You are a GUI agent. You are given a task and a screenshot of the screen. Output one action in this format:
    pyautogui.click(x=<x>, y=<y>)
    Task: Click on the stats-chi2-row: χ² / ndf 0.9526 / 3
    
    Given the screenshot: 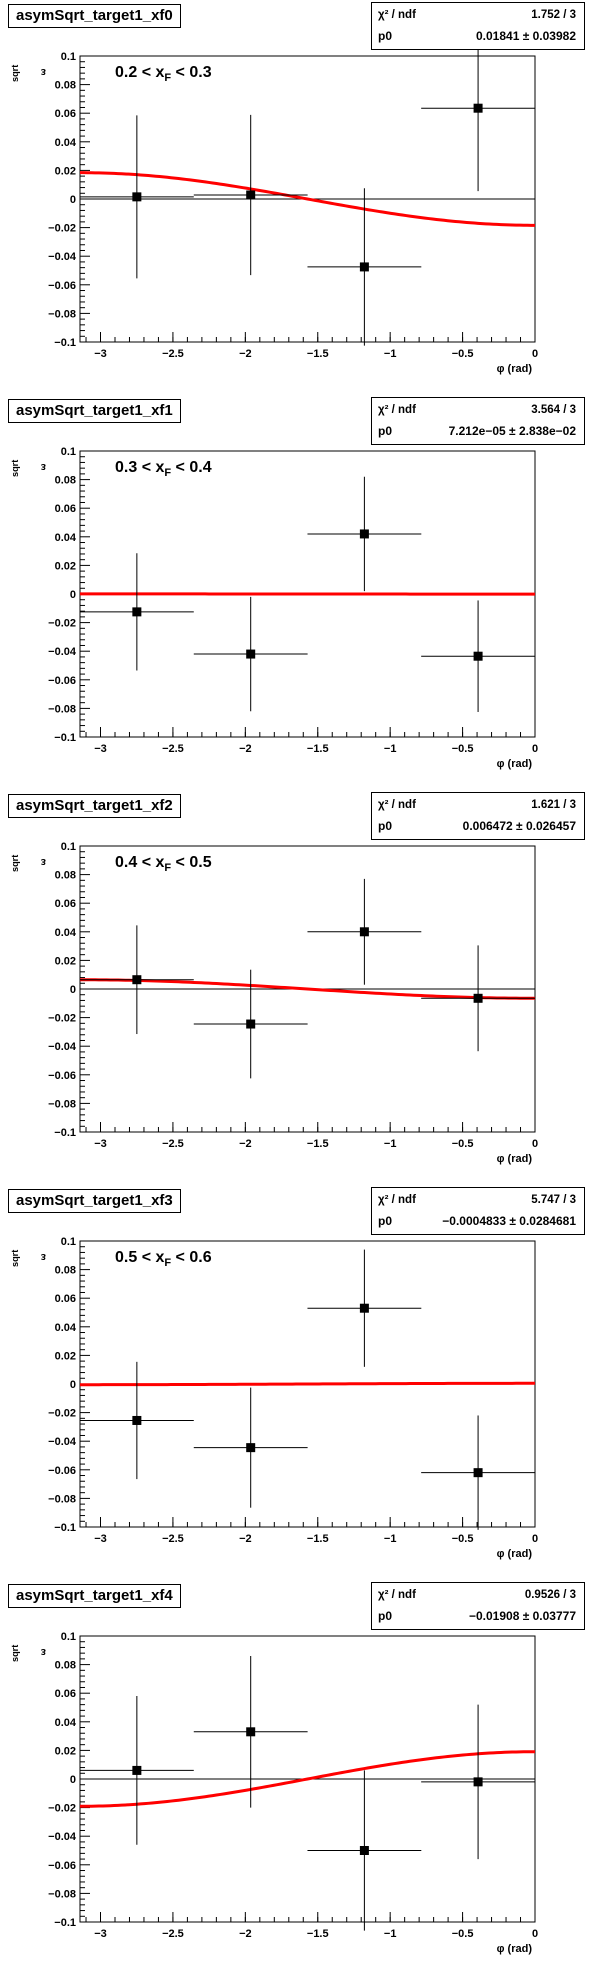 What is the action you would take?
    pyautogui.click(x=477, y=1595)
    